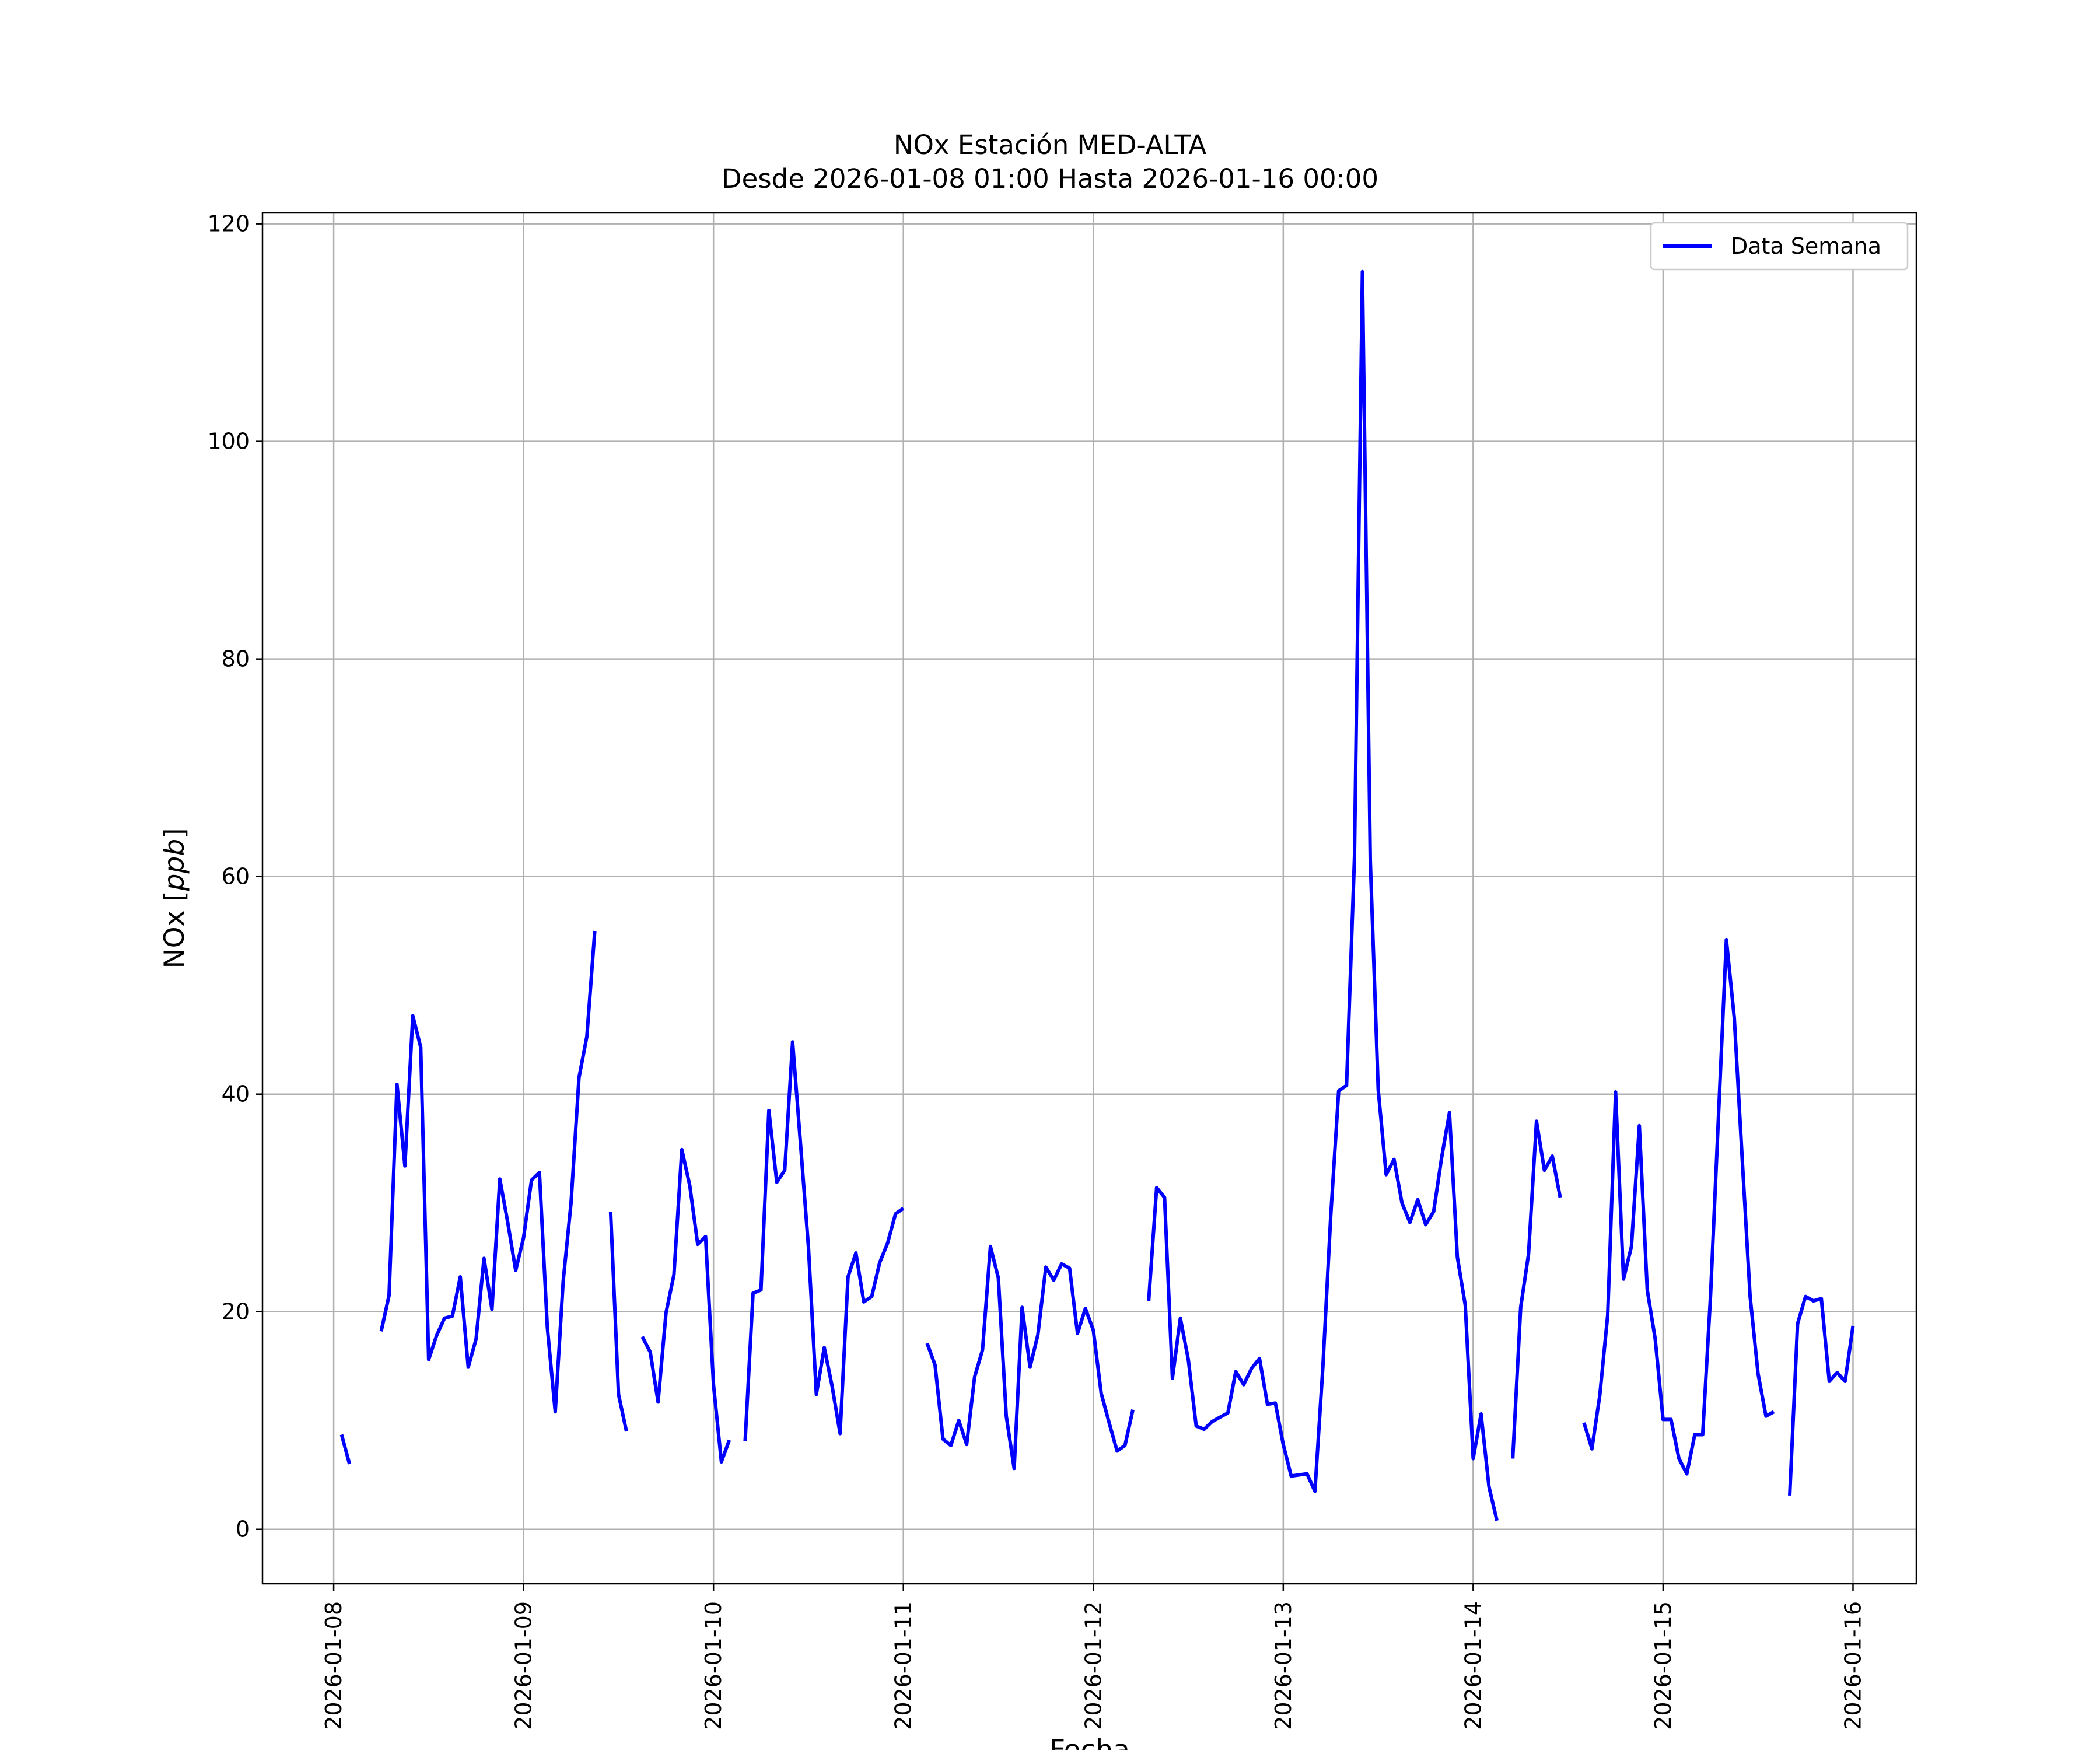 This screenshot has height=1750, width=2100. Describe the element at coordinates (228, 224) in the screenshot. I see `y-tick-label: 120` at that location.